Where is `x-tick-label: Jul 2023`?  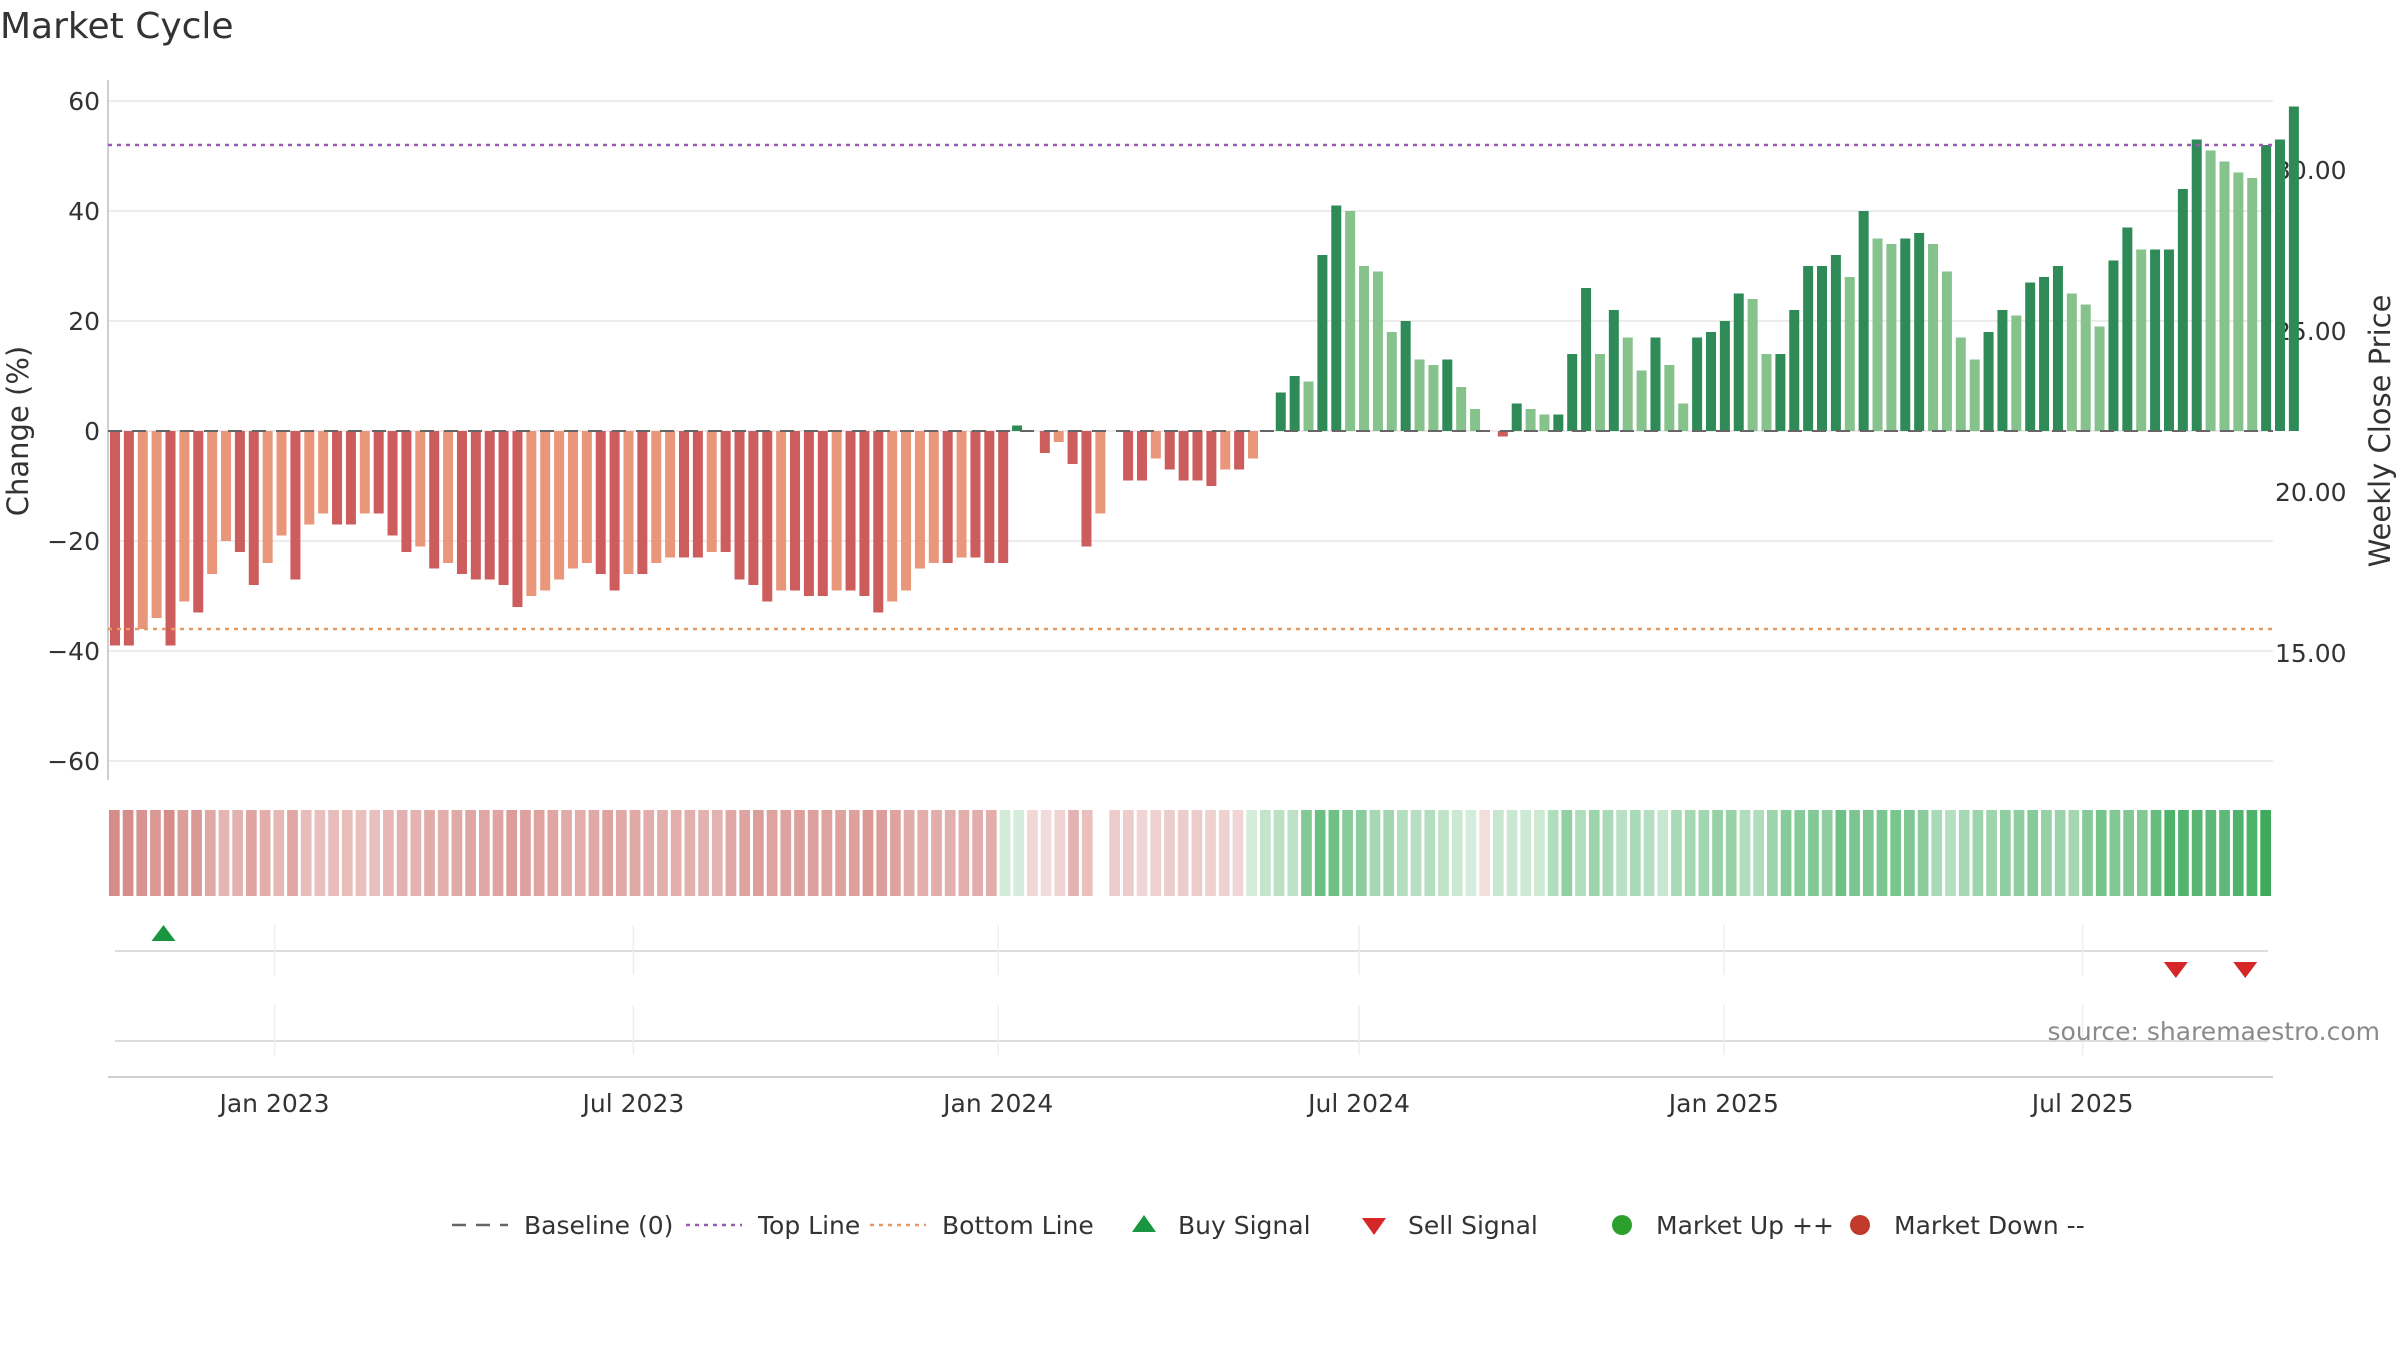
x-tick-label: Jul 2023 is located at coordinates (633, 1103).